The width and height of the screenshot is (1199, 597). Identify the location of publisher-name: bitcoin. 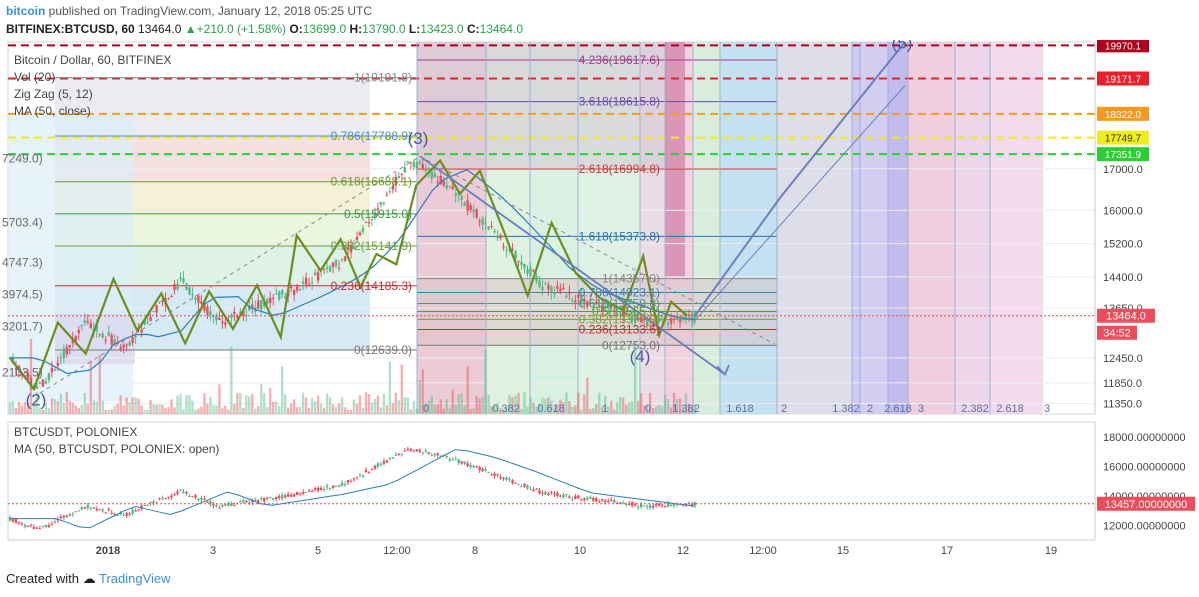
(26, 11).